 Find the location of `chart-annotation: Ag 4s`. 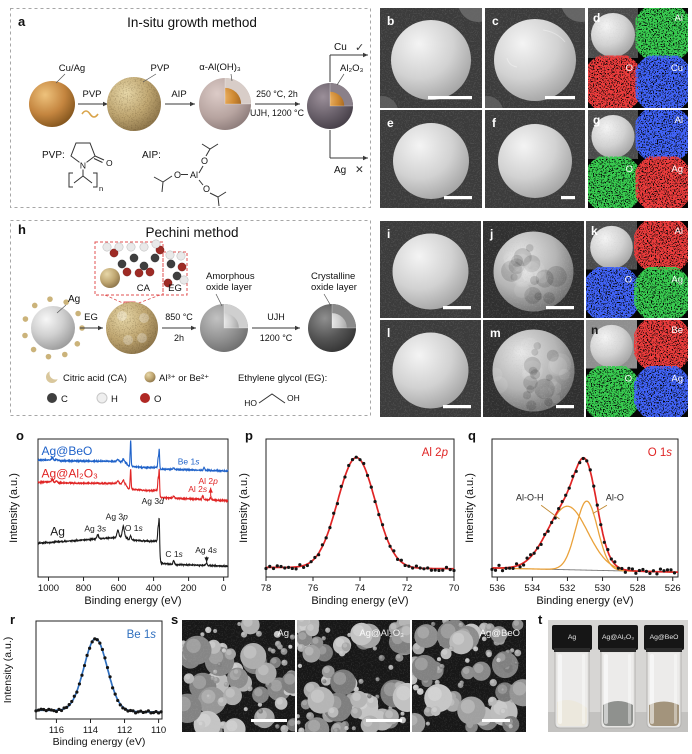

chart-annotation: Ag 4s is located at coordinates (206, 550).